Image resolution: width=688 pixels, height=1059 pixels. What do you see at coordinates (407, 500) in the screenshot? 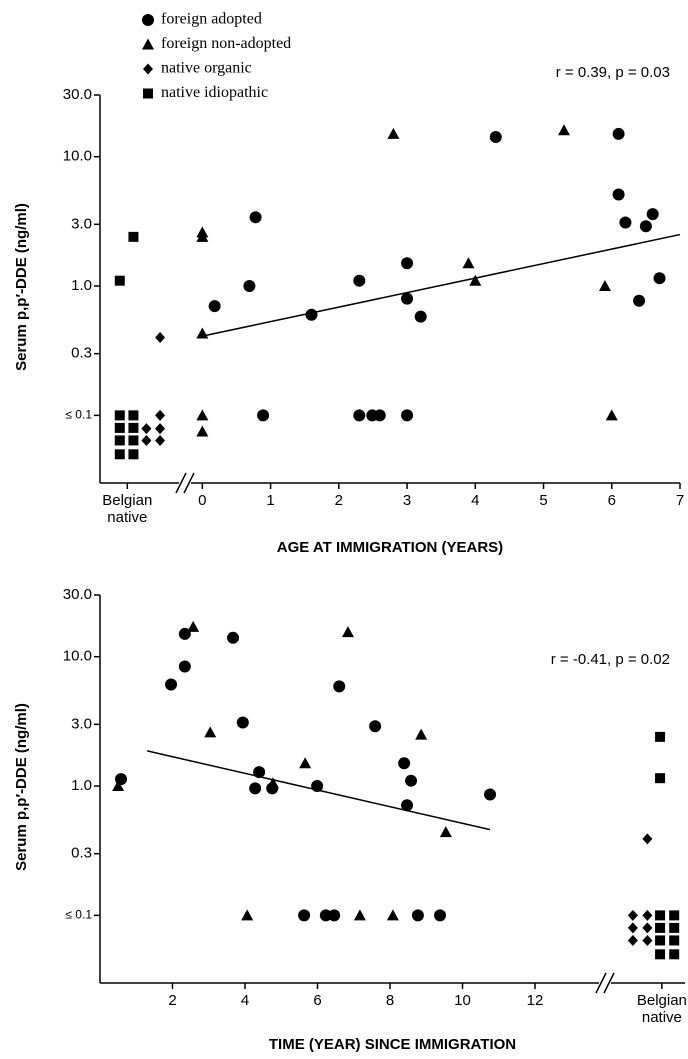
I see `x-tick-label: 3` at bounding box center [407, 500].